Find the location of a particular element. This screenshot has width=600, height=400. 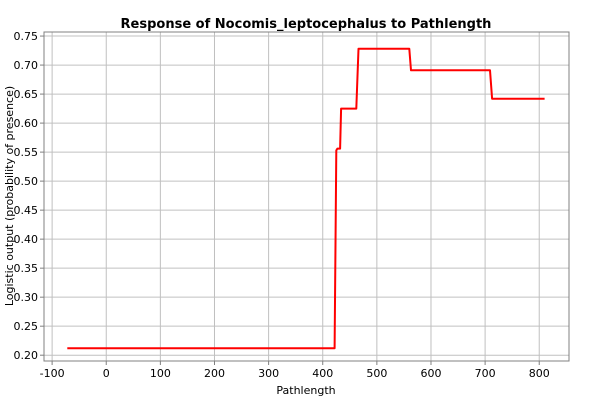

x-axis-label: Pathlength is located at coordinates (305, 390).